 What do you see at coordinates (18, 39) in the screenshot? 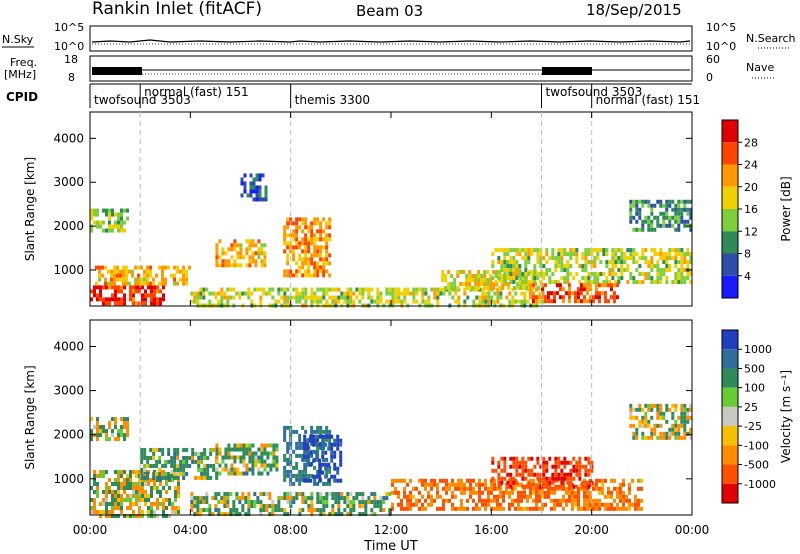
I see `nsky-label: N.Sky` at bounding box center [18, 39].